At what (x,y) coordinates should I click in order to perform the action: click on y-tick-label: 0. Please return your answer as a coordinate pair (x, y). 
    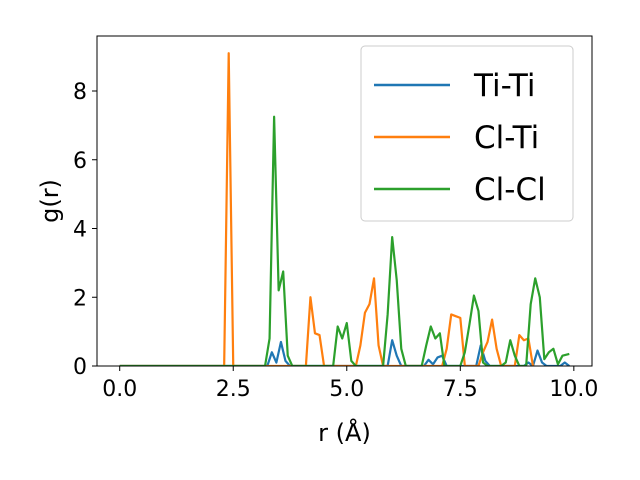
    Looking at the image, I should click on (80, 367).